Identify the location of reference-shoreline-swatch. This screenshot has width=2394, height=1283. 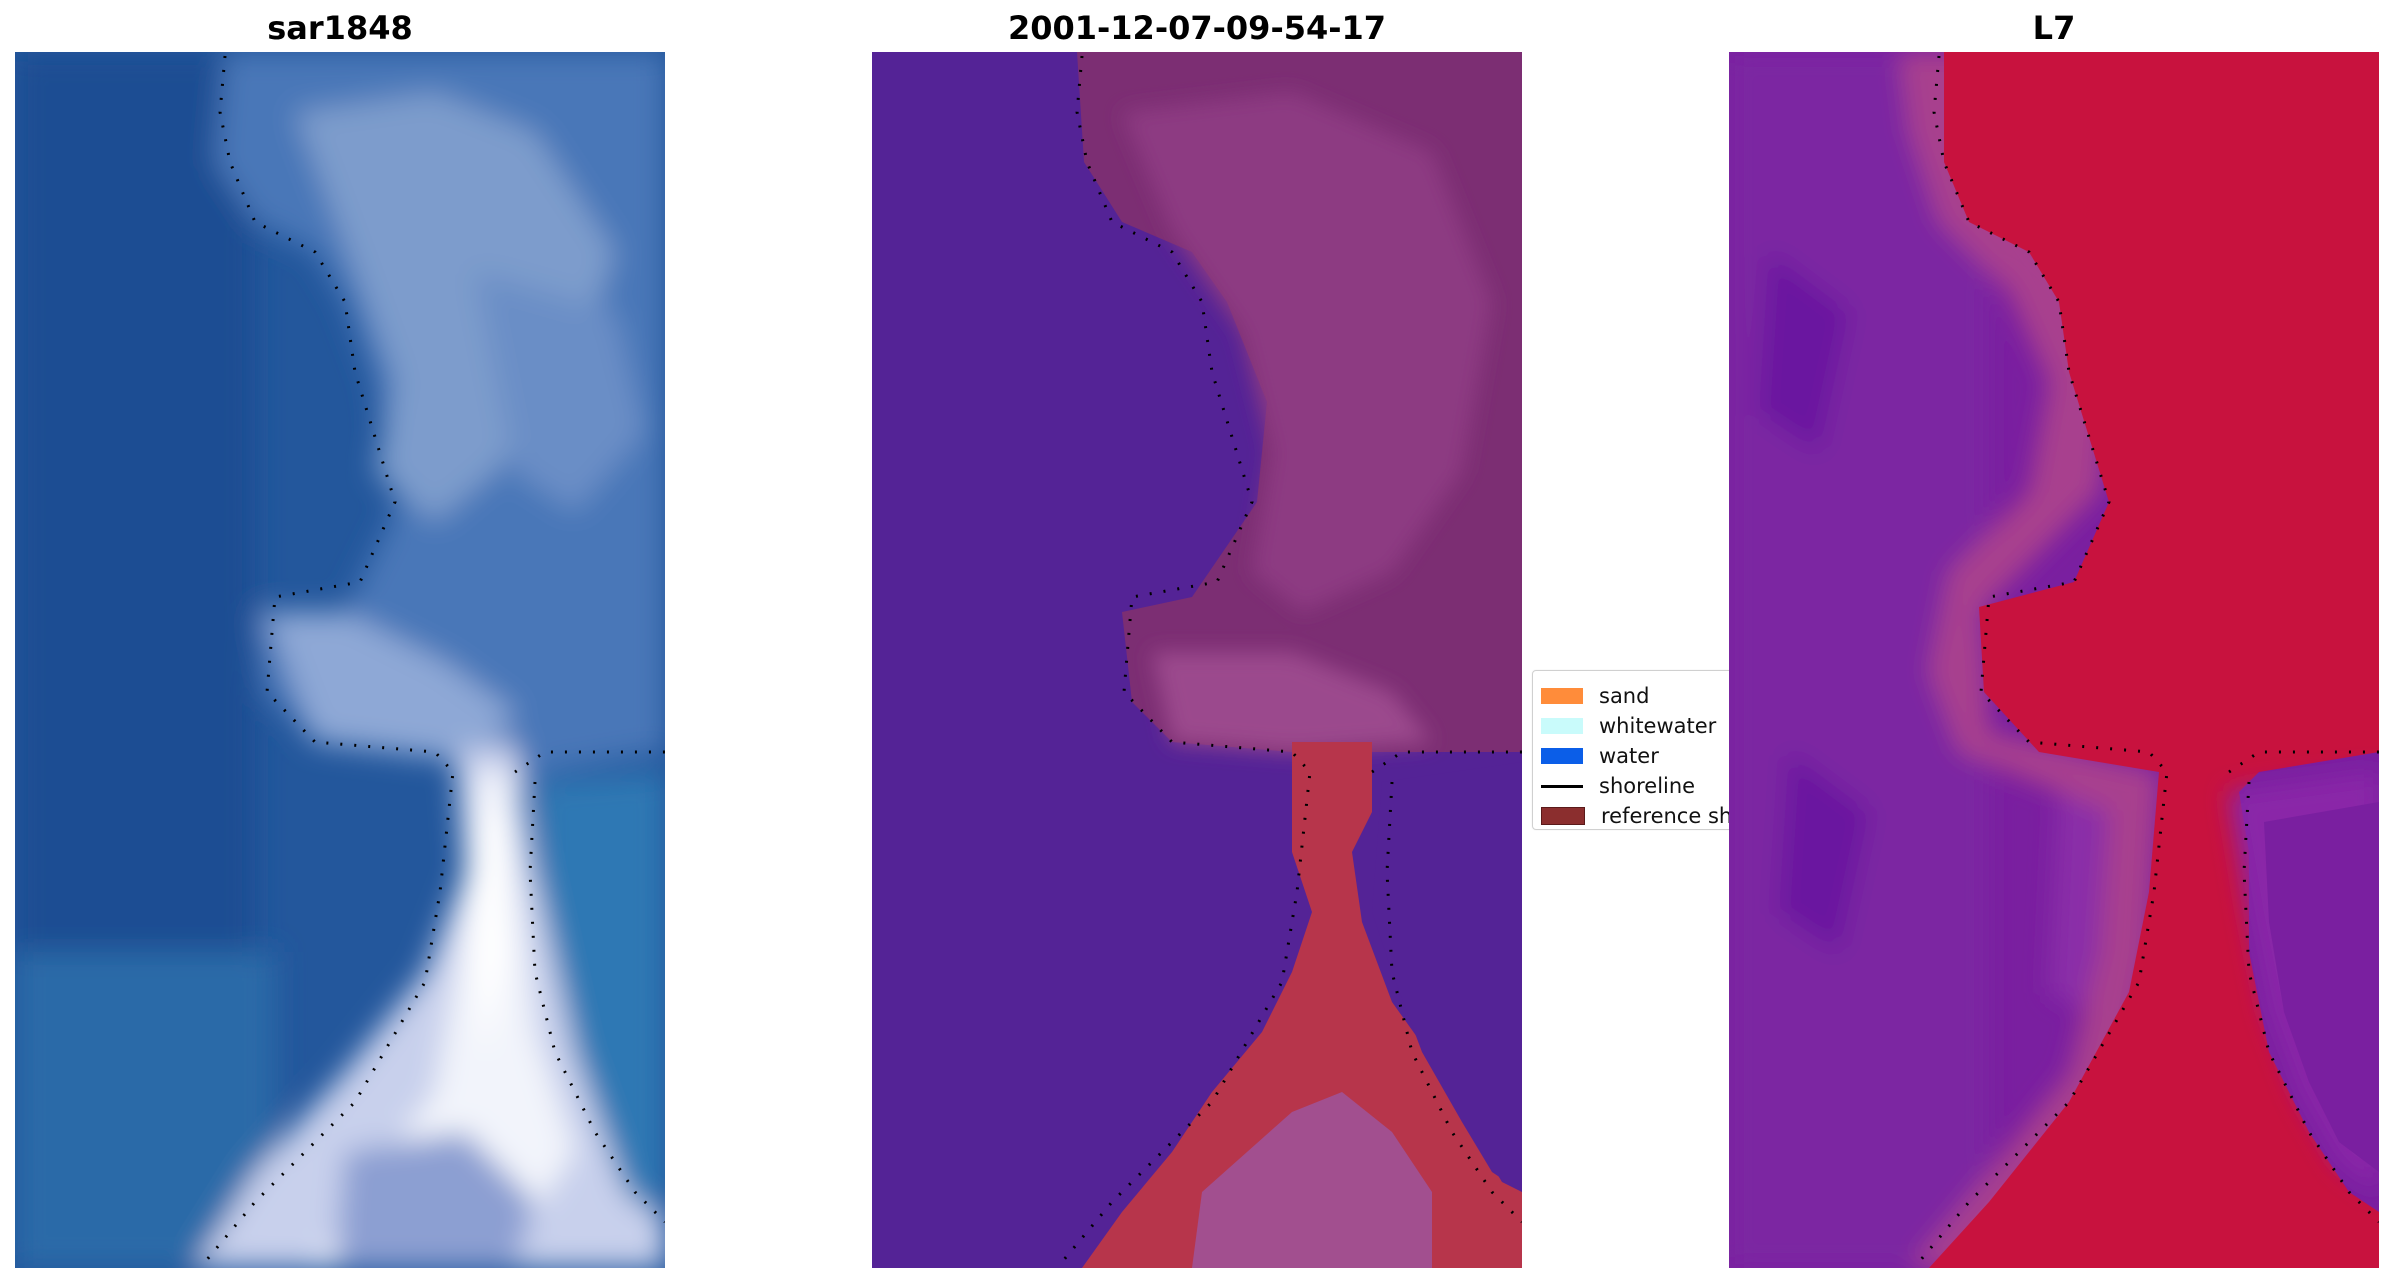
(1563, 816).